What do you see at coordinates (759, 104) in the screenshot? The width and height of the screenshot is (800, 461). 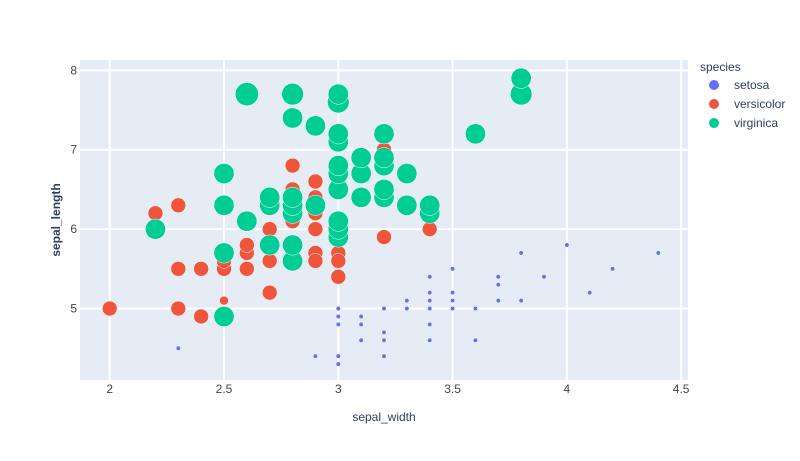 I see `legend-label-versicolor: versicolor` at bounding box center [759, 104].